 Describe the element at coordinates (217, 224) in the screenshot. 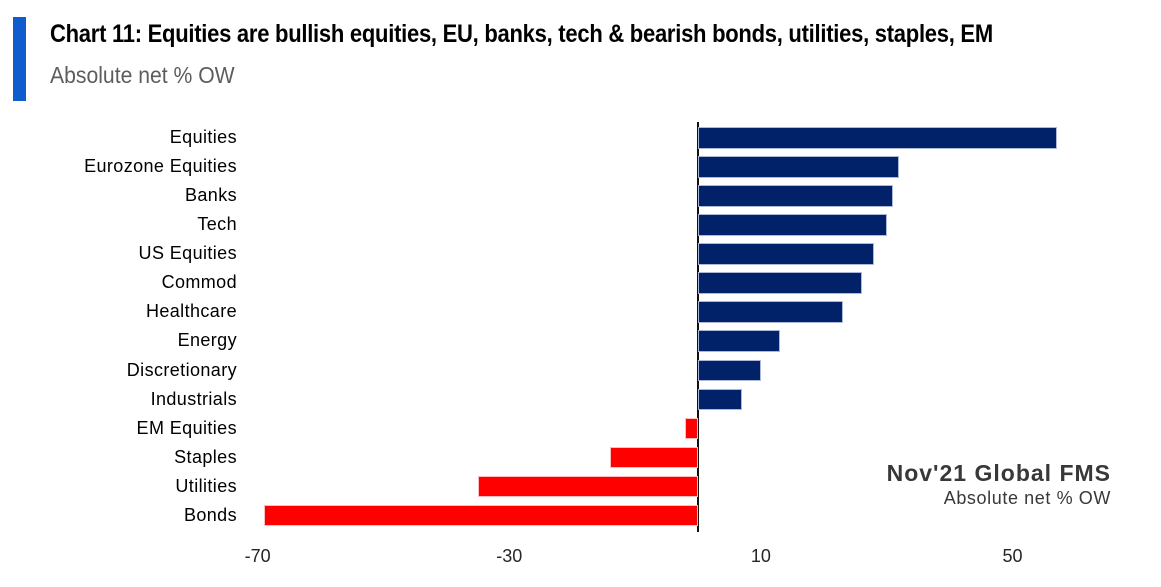

I see `category-label-tech: Tech` at that location.